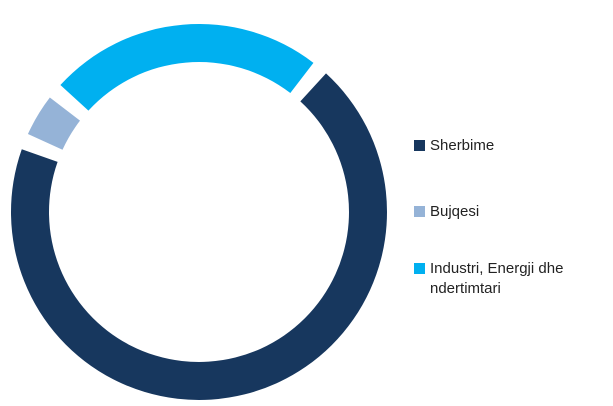 This screenshot has height=406, width=613. I want to click on legend-label: Industri, Energji dhe ndertimtari, so click(497, 278).